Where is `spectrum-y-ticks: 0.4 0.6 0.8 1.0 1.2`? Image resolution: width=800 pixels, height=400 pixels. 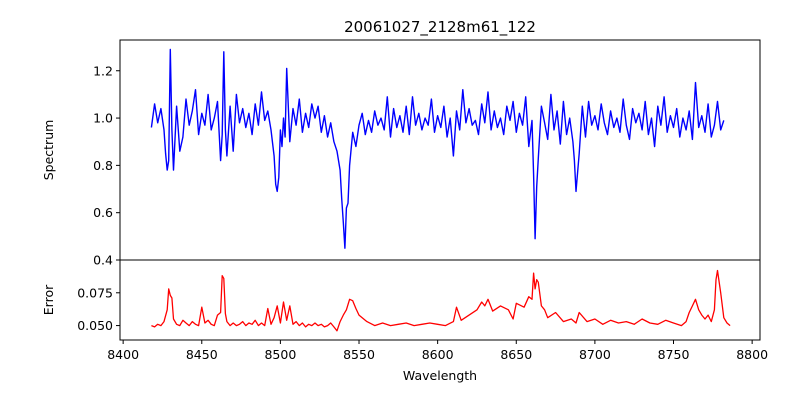
spectrum-y-ticks: 0.4 0.6 0.8 1.0 1.2 is located at coordinates (106, 165).